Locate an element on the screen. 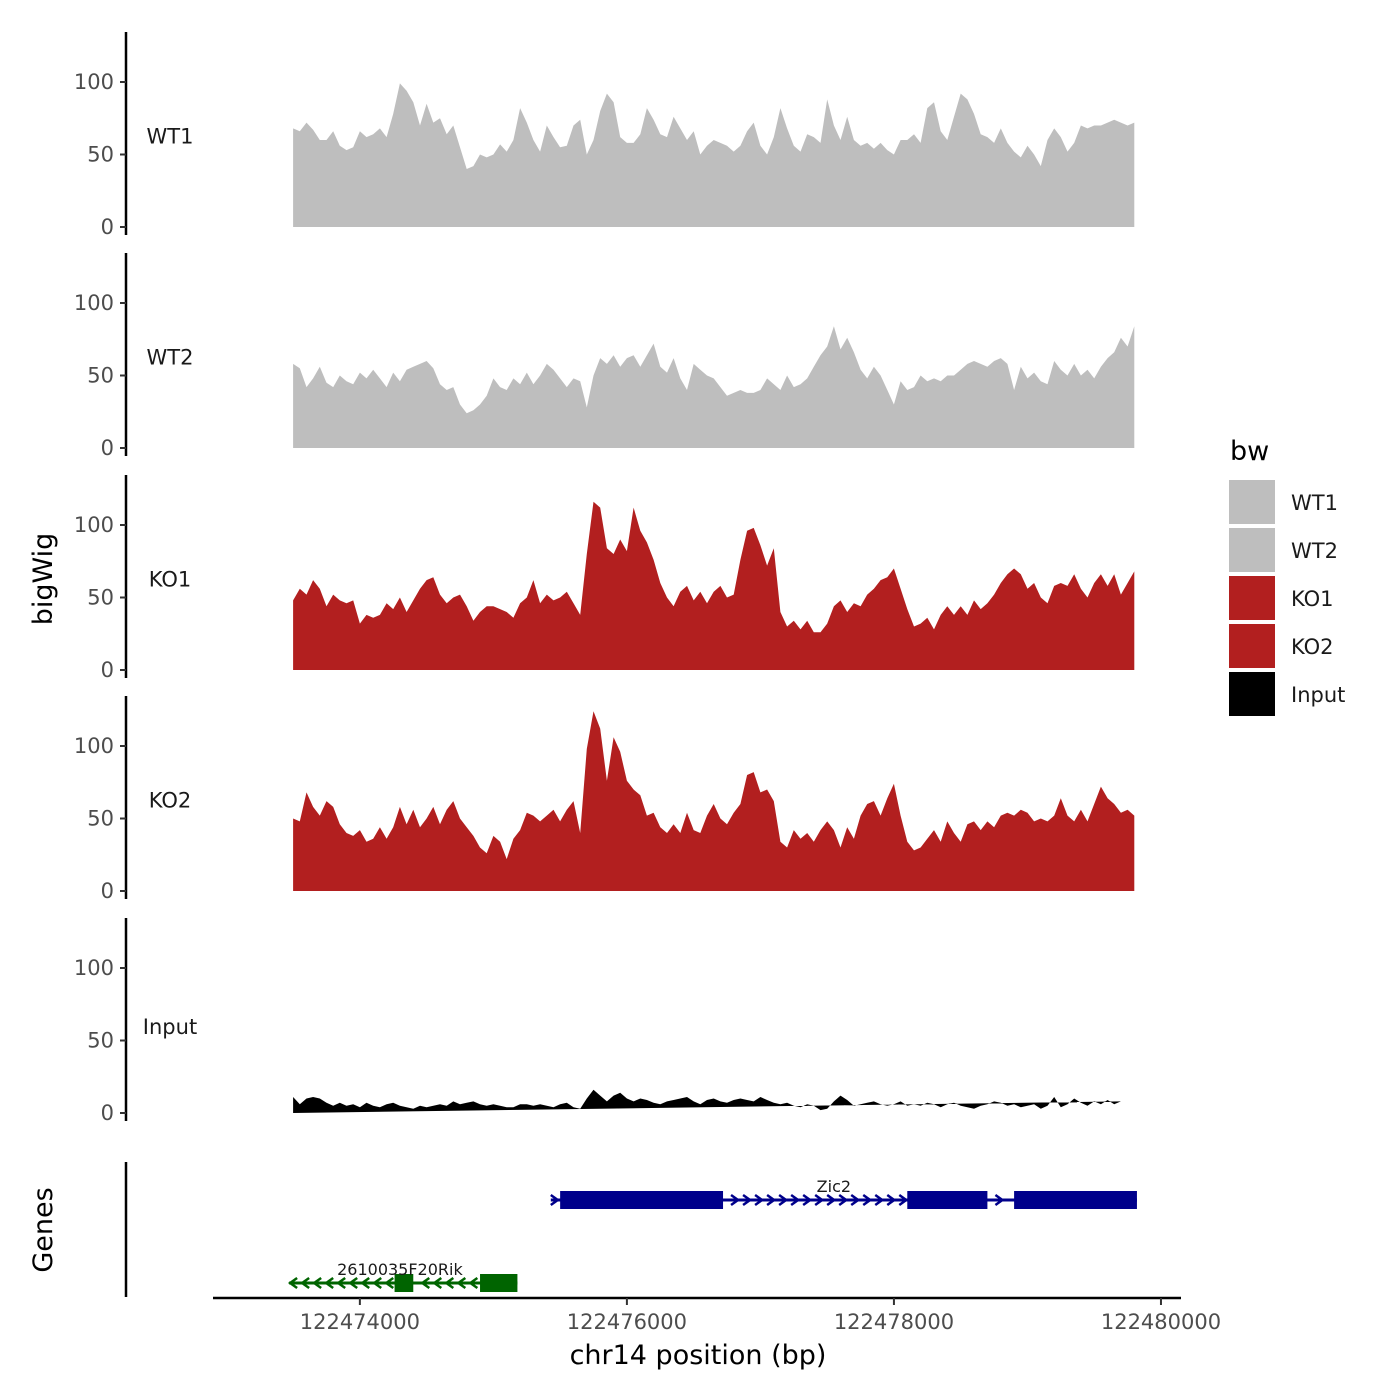  legend-key-wt2 is located at coordinates (1252, 550).